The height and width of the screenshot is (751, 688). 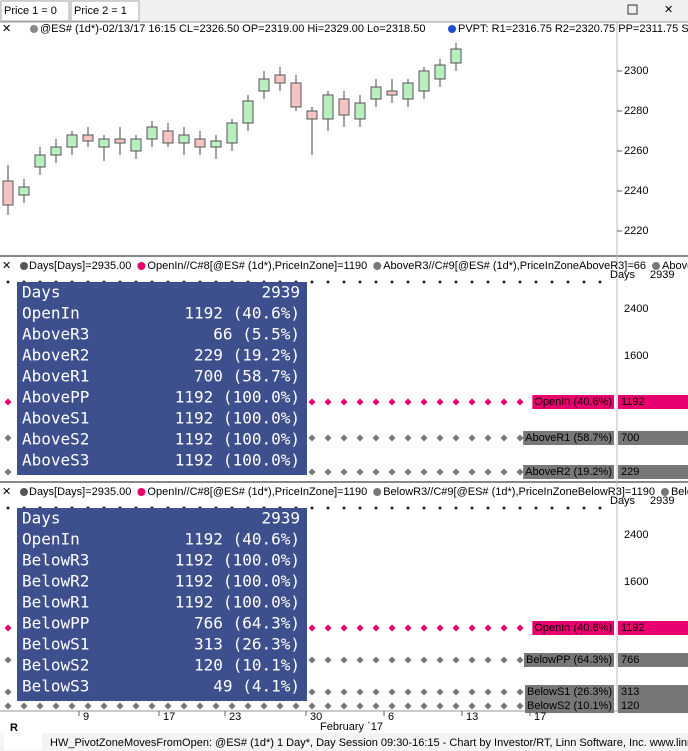 I want to click on pane-header: Days[Days]=2935.00, so click(x=80, y=266).